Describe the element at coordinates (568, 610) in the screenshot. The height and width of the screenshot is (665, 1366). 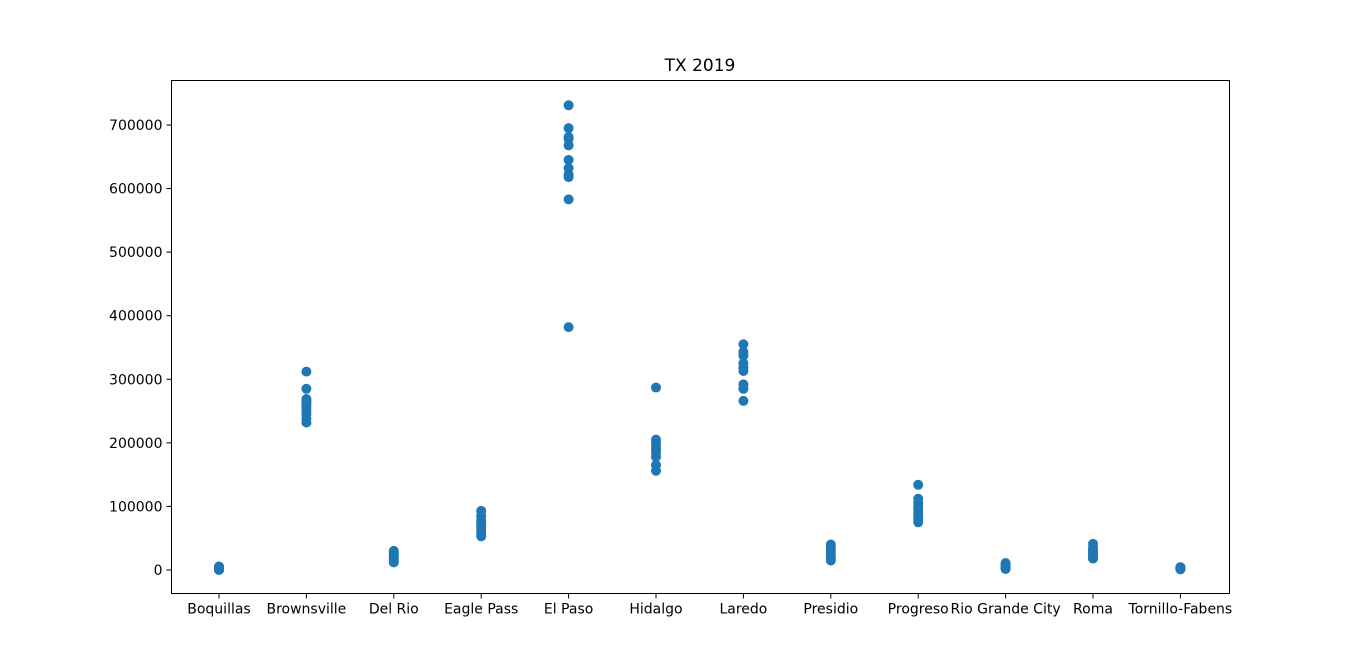
I see `x-tick-label: El Paso` at that location.